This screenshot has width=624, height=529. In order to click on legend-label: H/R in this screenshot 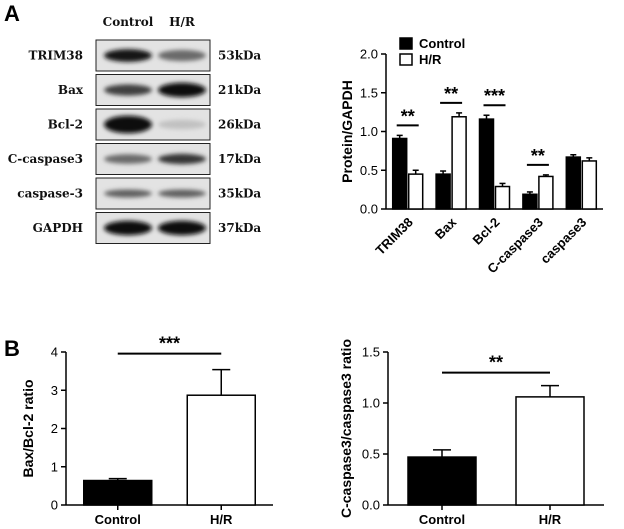, I will do `click(430, 59)`.